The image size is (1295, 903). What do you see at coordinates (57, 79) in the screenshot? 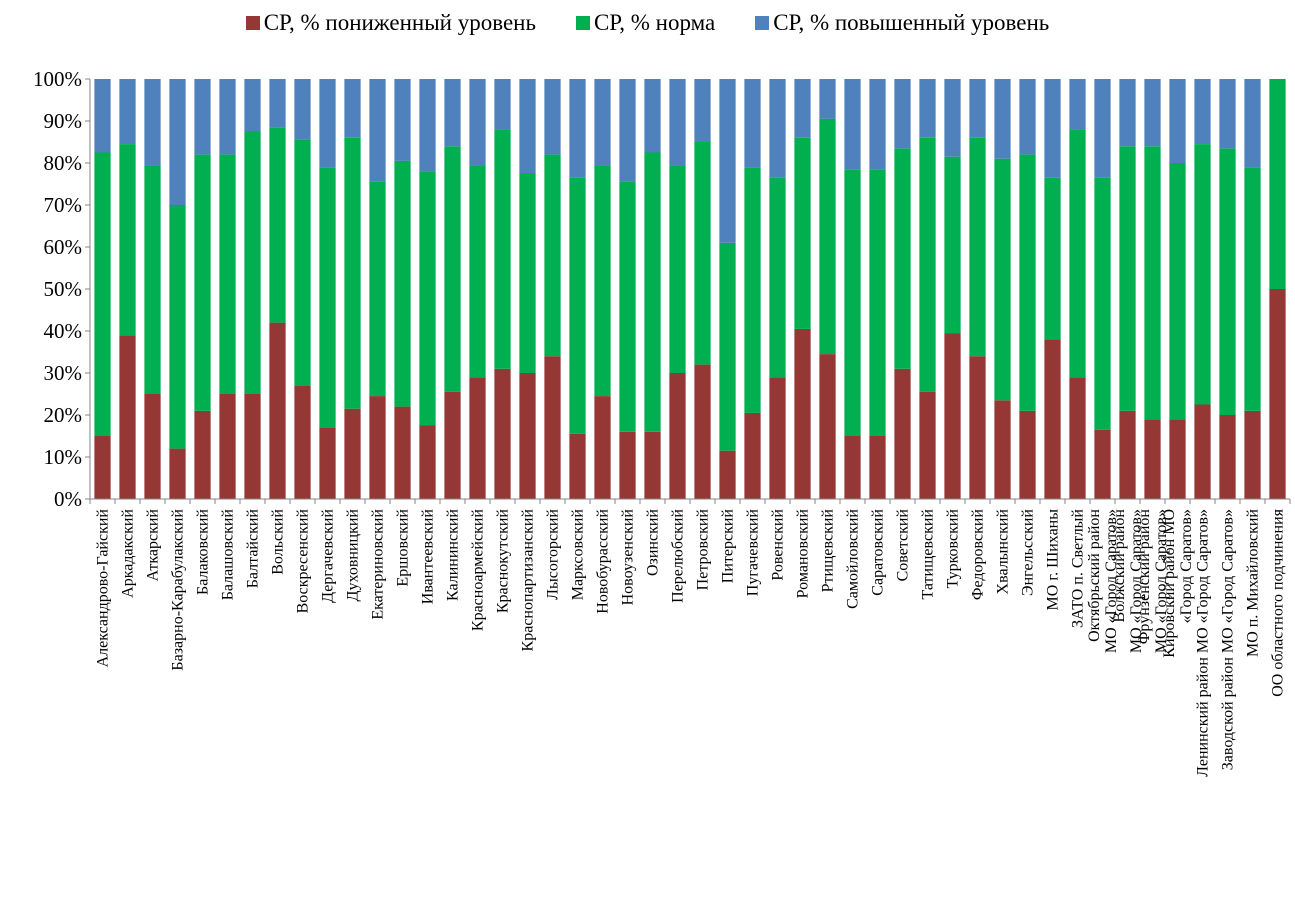
I see `y-tick-label: 100%` at bounding box center [57, 79].